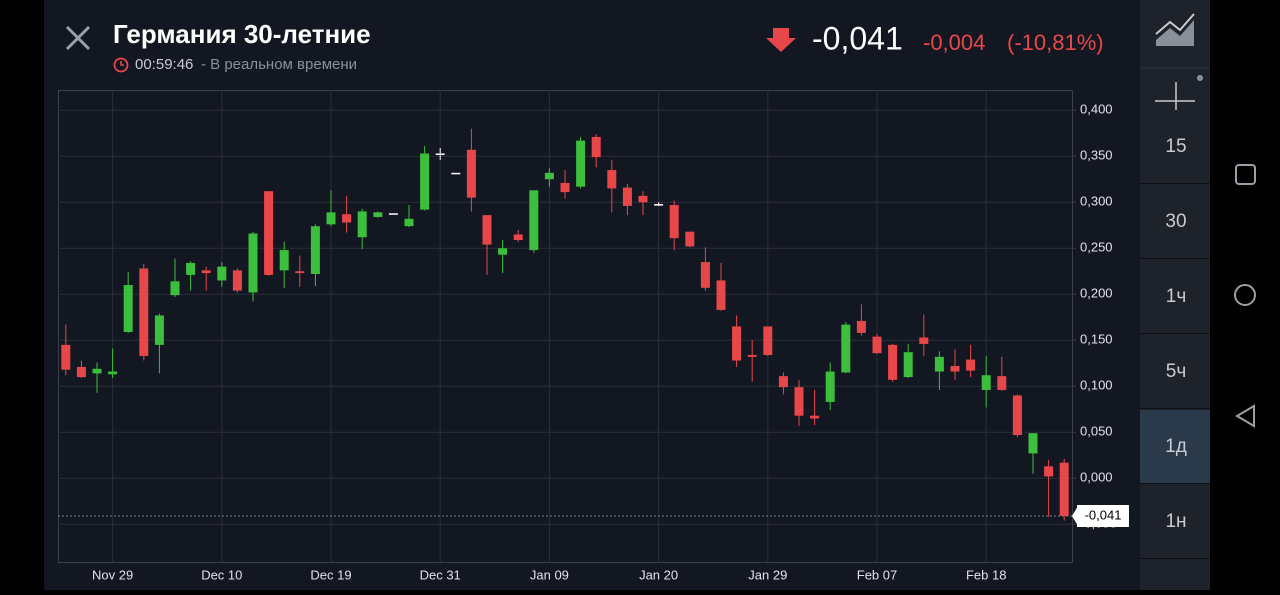 The image size is (1280, 595). I want to click on nav-back, so click(1245, 416).